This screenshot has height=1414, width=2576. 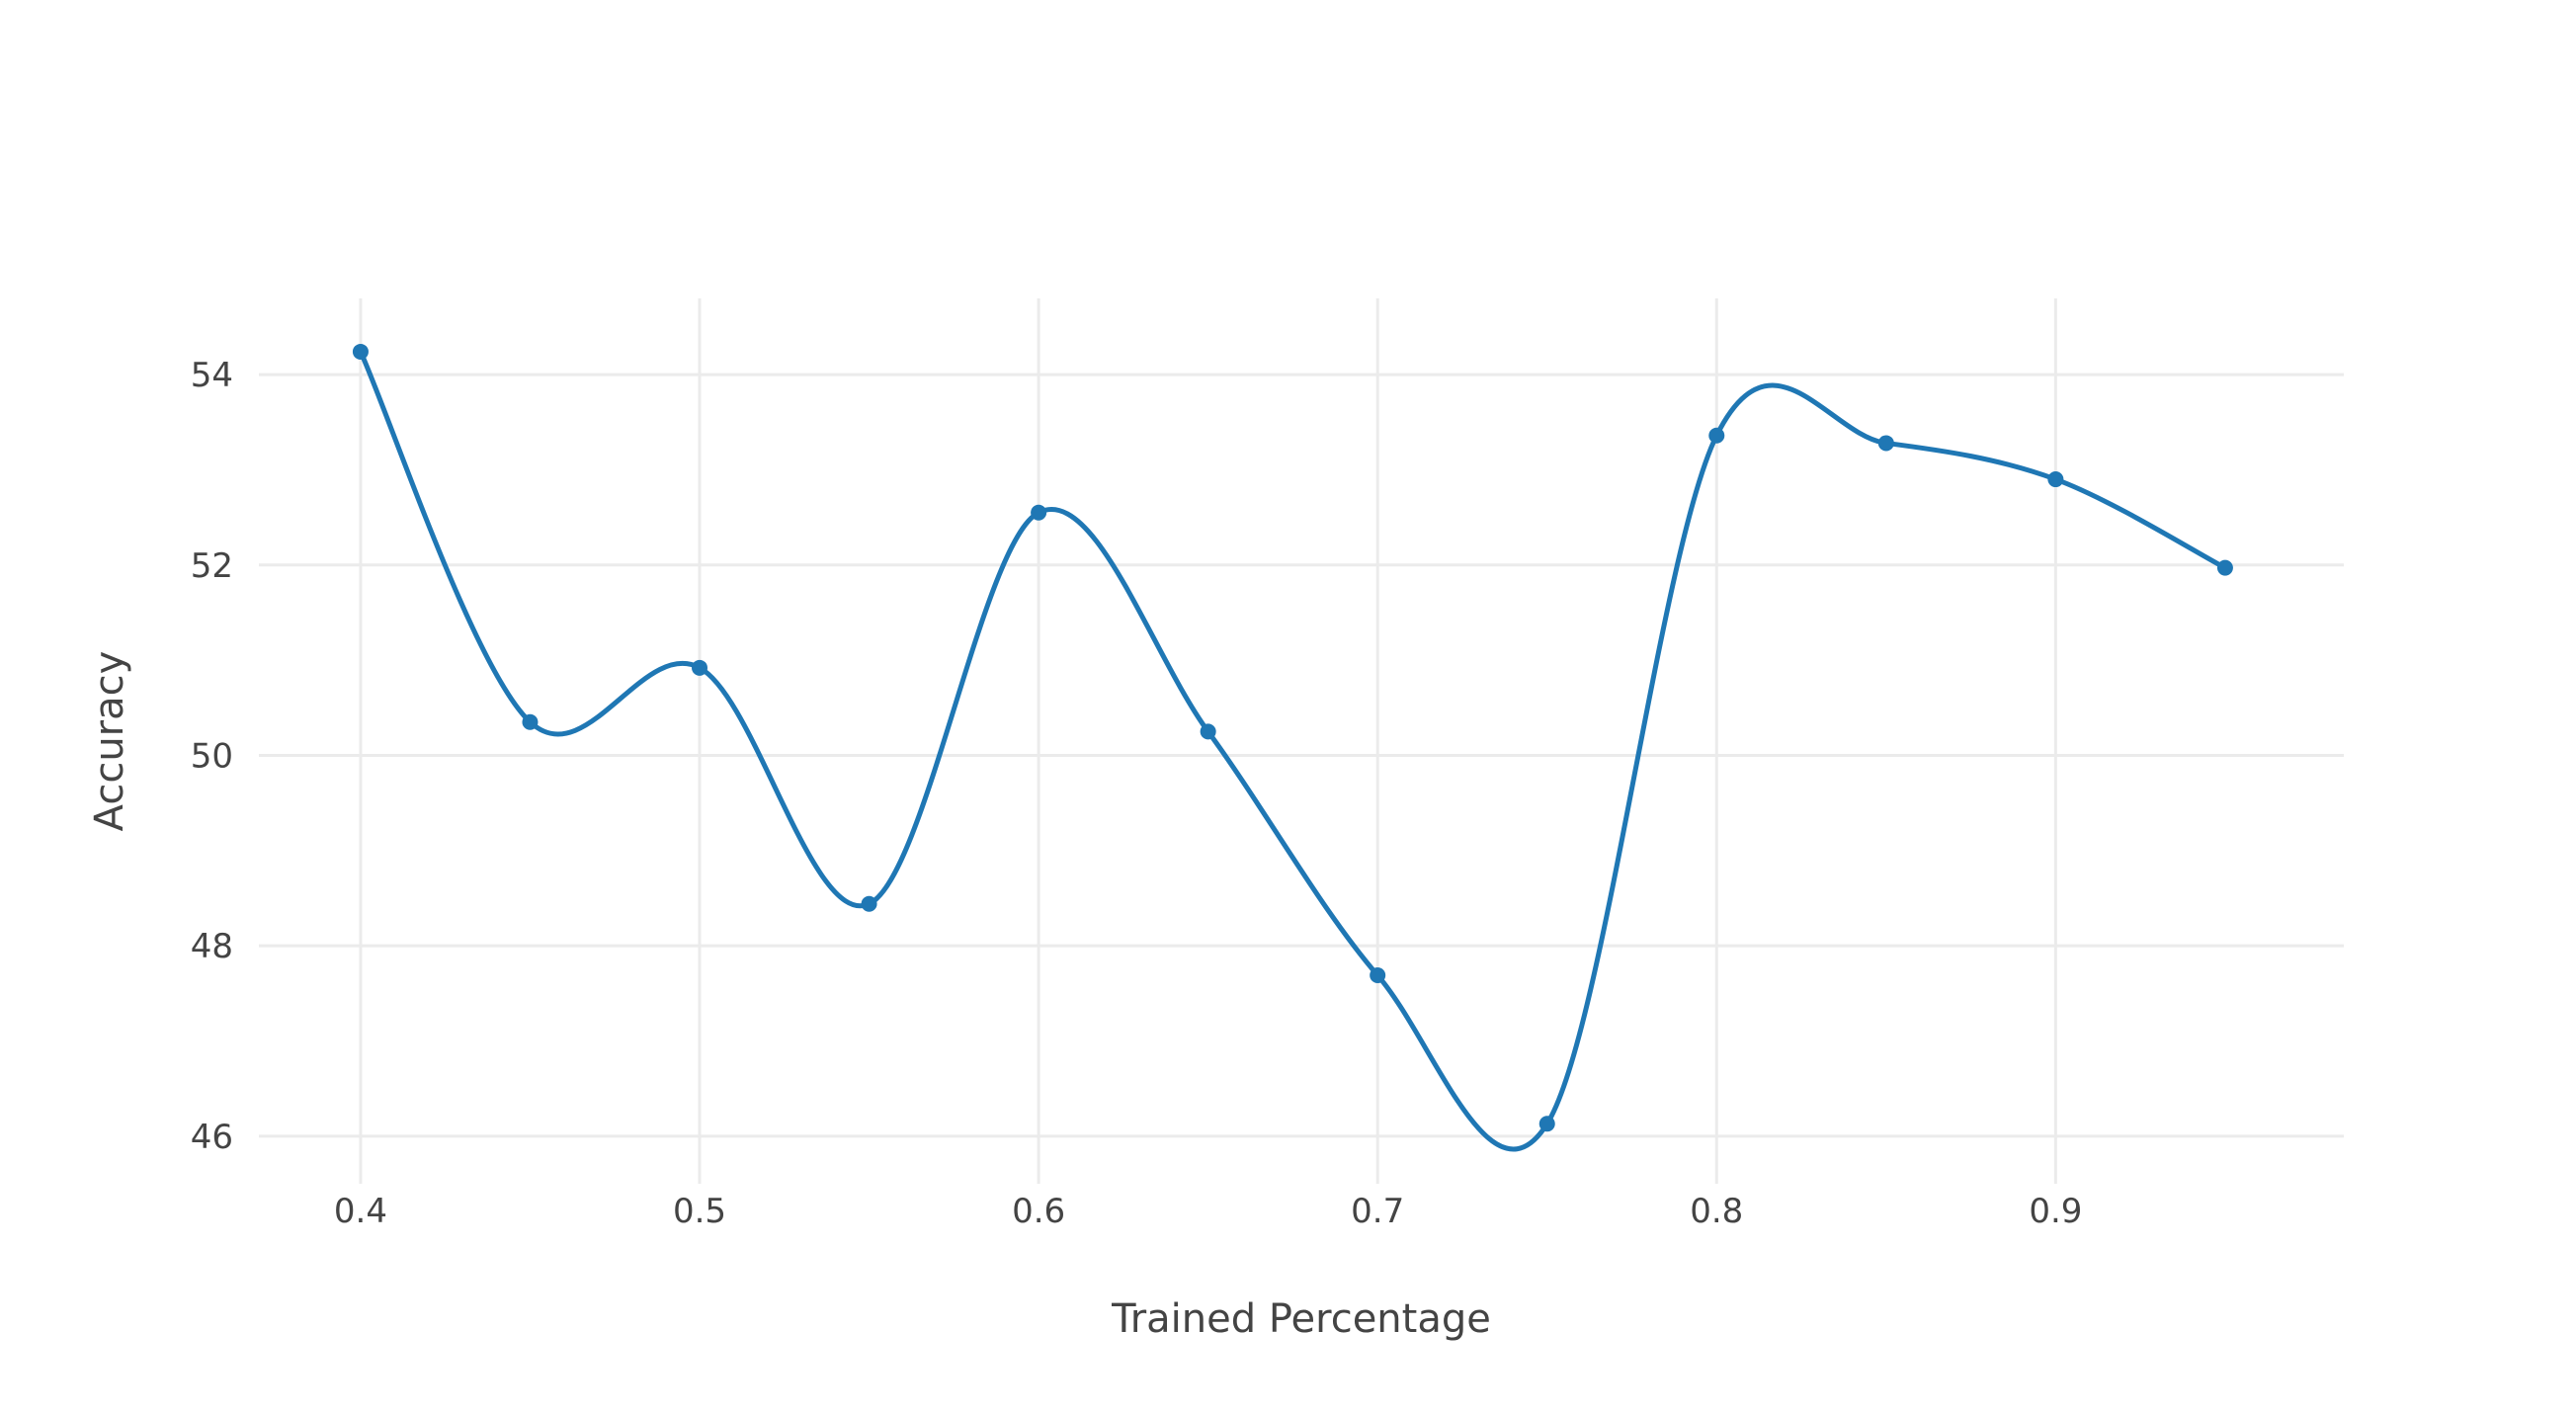 I want to click on y-axis-tick-labels: 46 48 50 52 54, so click(x=212, y=756).